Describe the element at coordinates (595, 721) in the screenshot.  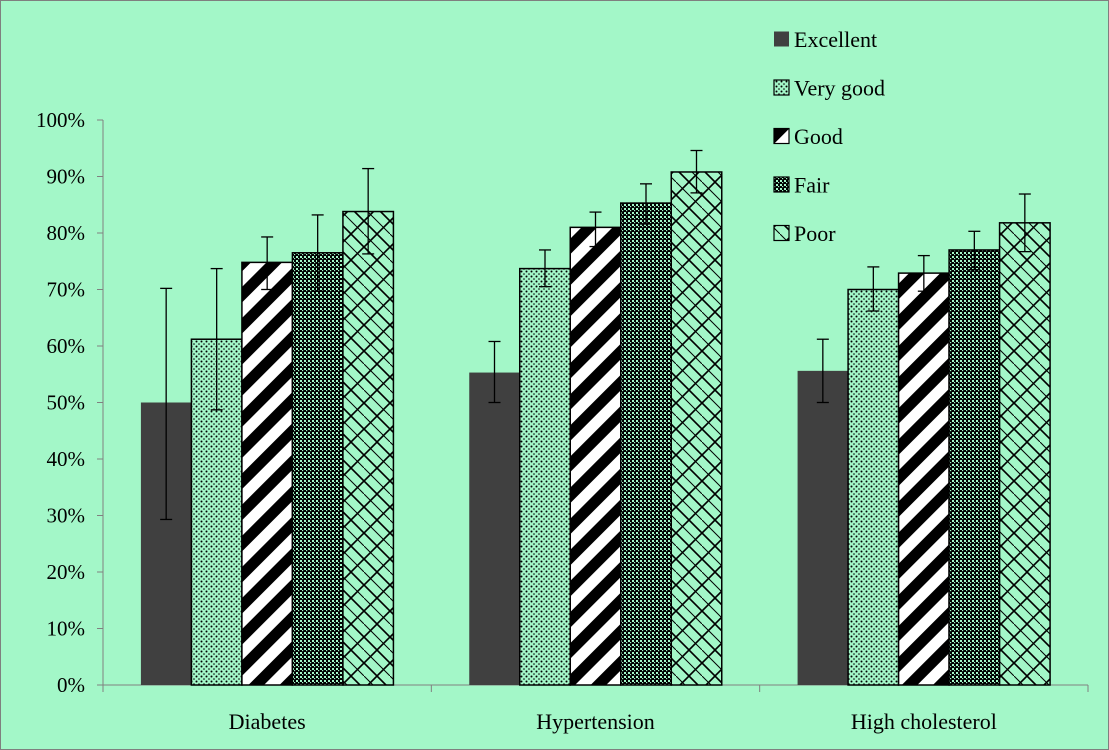
I see `x-category-label: Hypertension` at that location.